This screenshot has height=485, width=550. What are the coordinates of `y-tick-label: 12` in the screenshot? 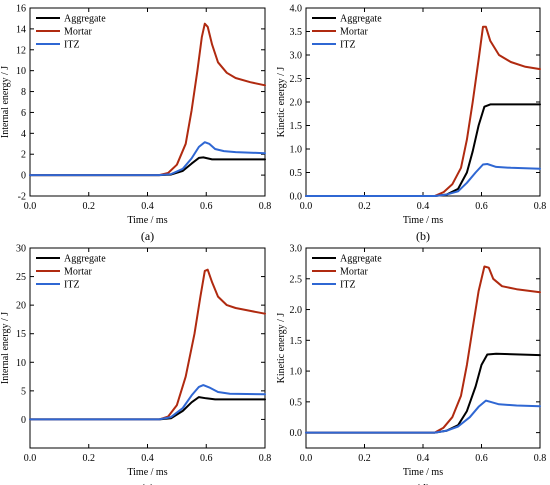 It's located at (21, 50).